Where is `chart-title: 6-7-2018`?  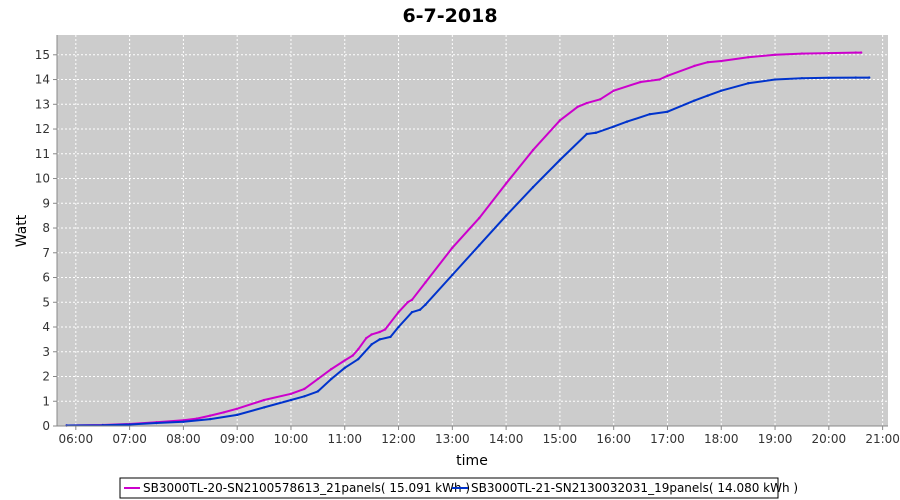
chart-title: 6-7-2018 is located at coordinates (449, 16).